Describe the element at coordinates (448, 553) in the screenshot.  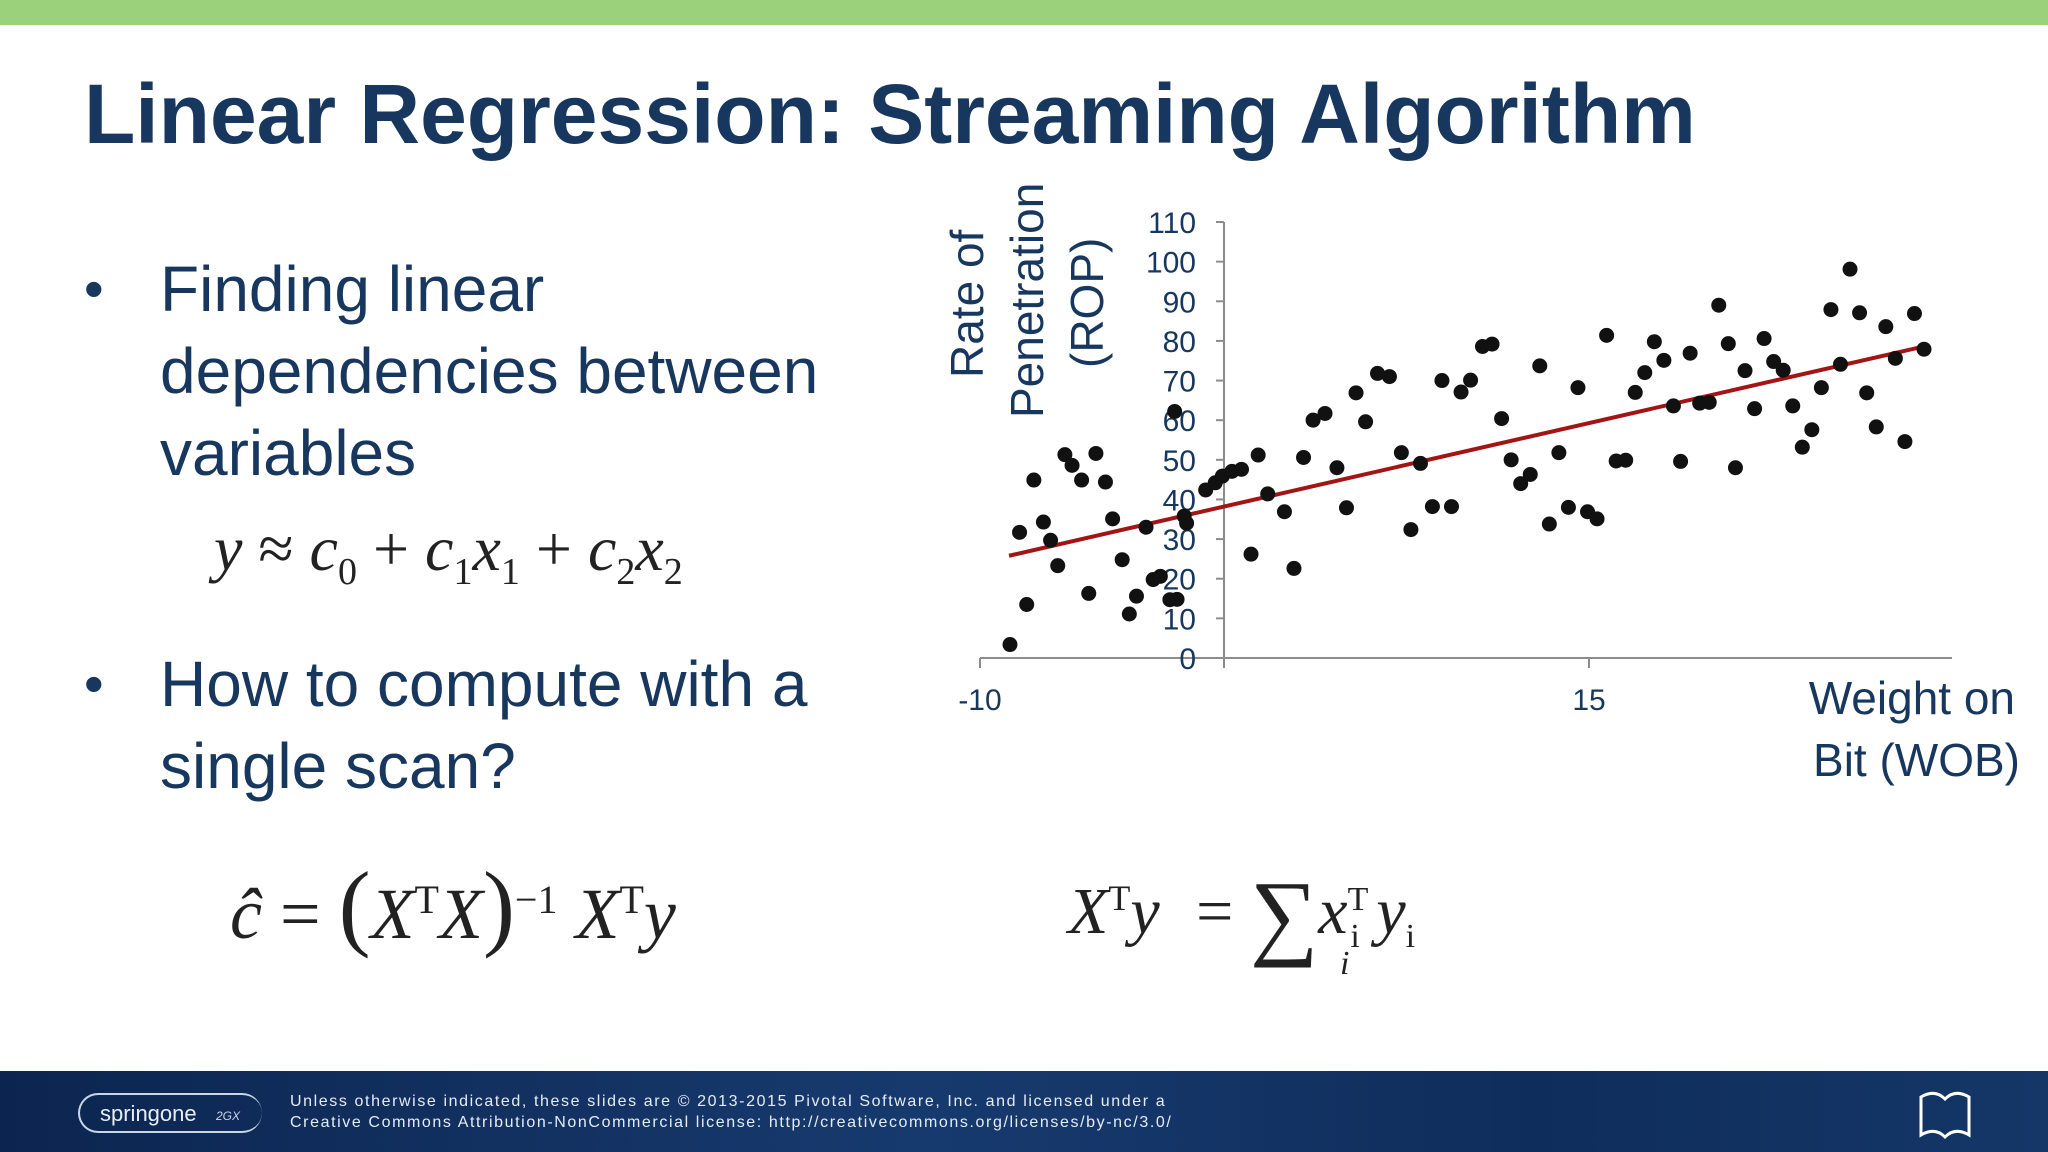
I see `formula-linear-model: y ≈ c0 + c1x1 + c2x2` at that location.